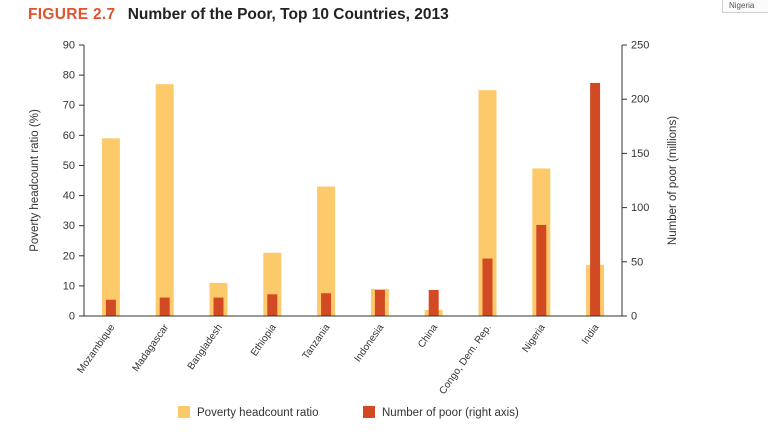  I want to click on left-tick-label: 10, so click(69, 286).